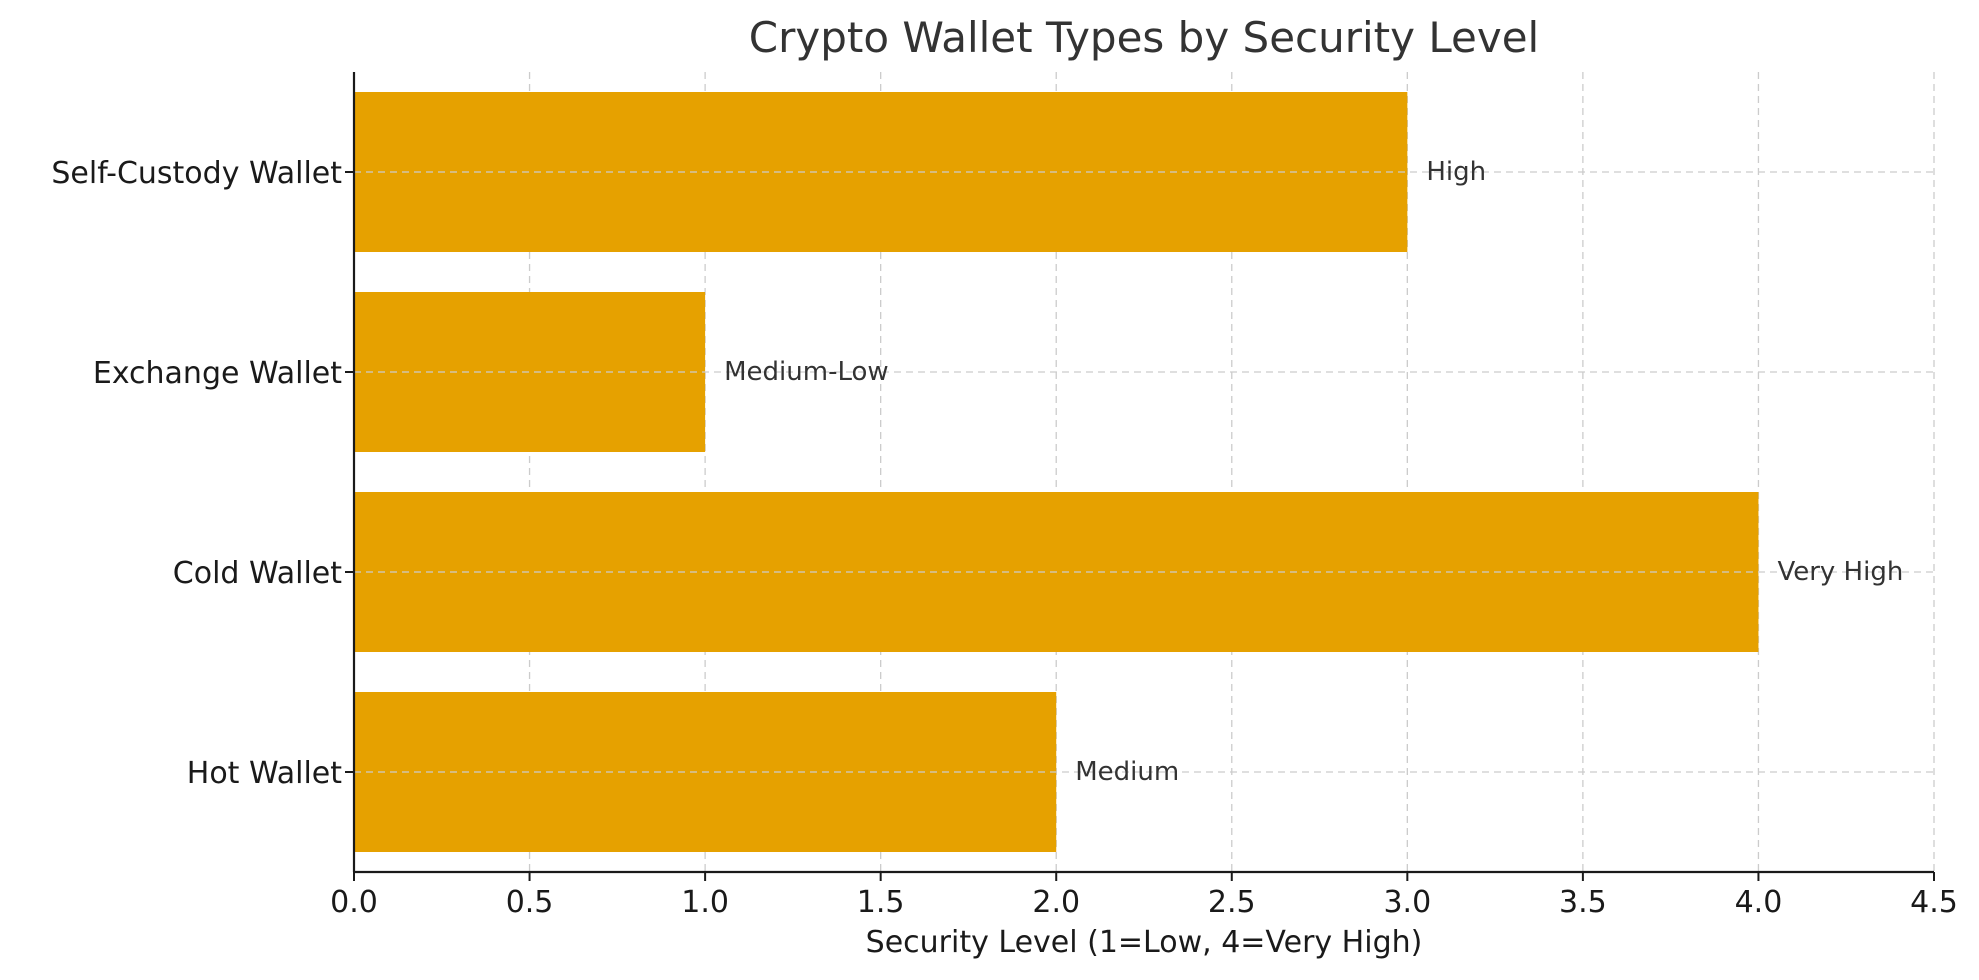  I want to click on x-tick-label: 2.5, so click(1232, 902).